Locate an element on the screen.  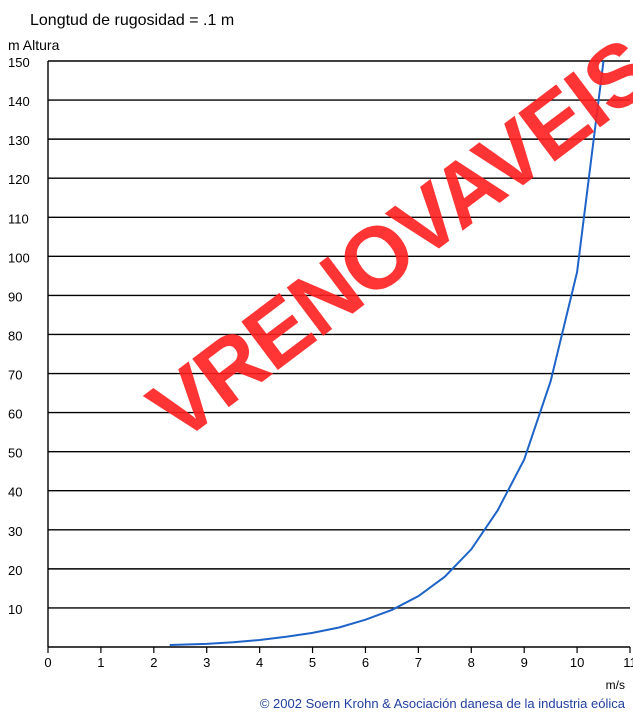
x-tick-label-11: 11 is located at coordinates (628, 662).